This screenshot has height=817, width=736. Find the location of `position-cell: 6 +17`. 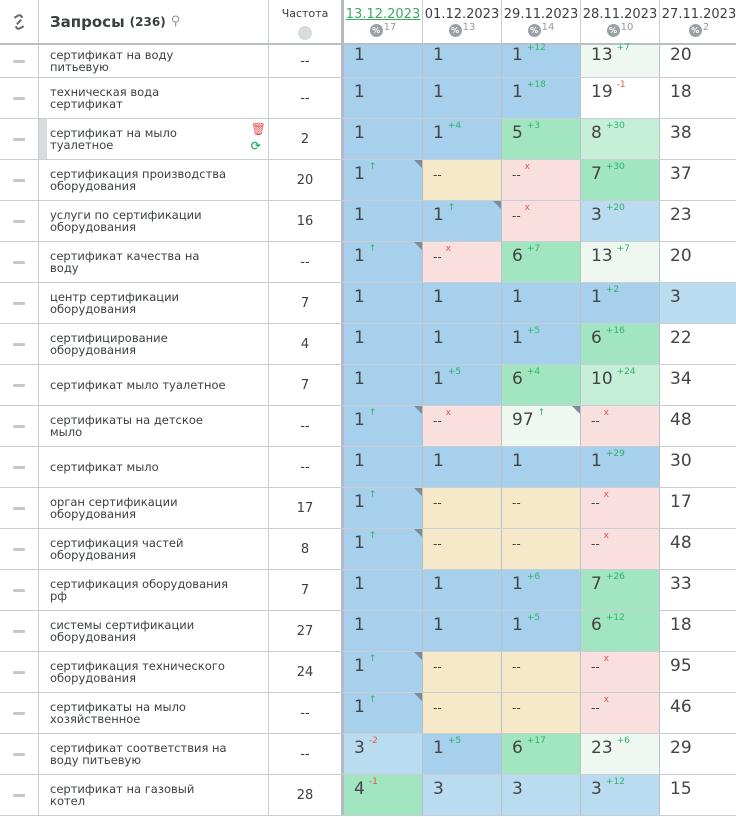

position-cell: 6 +17 is located at coordinates (541, 754).